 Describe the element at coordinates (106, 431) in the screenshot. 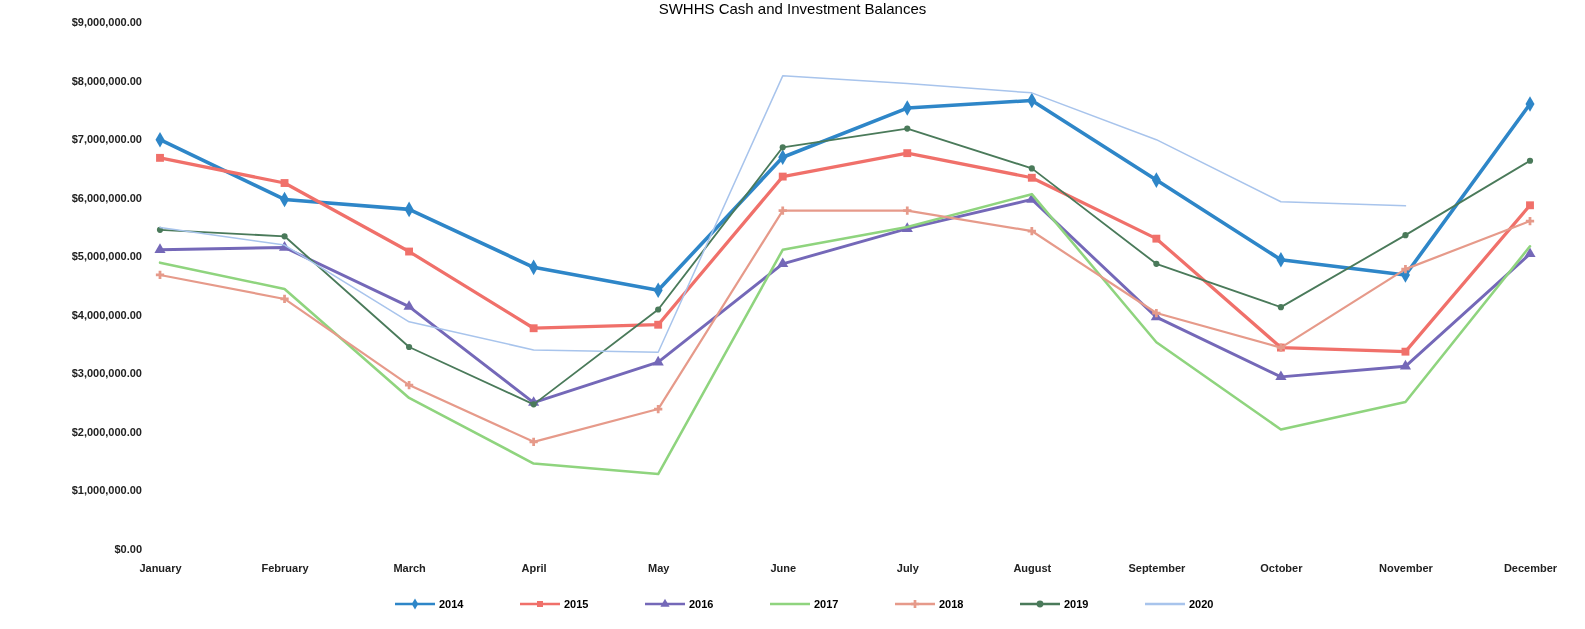

I see `y-tick-label: $2,000,000.00` at that location.